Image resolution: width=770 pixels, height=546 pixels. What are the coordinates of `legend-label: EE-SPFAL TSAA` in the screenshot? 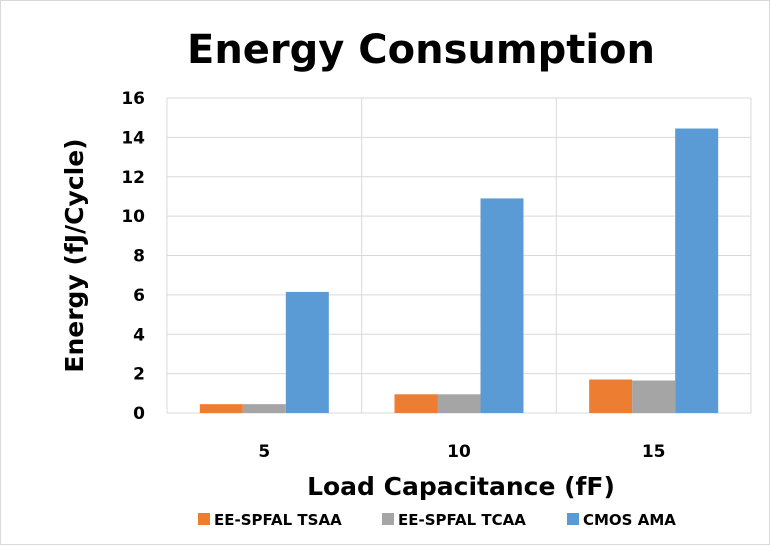 It's located at (278, 520).